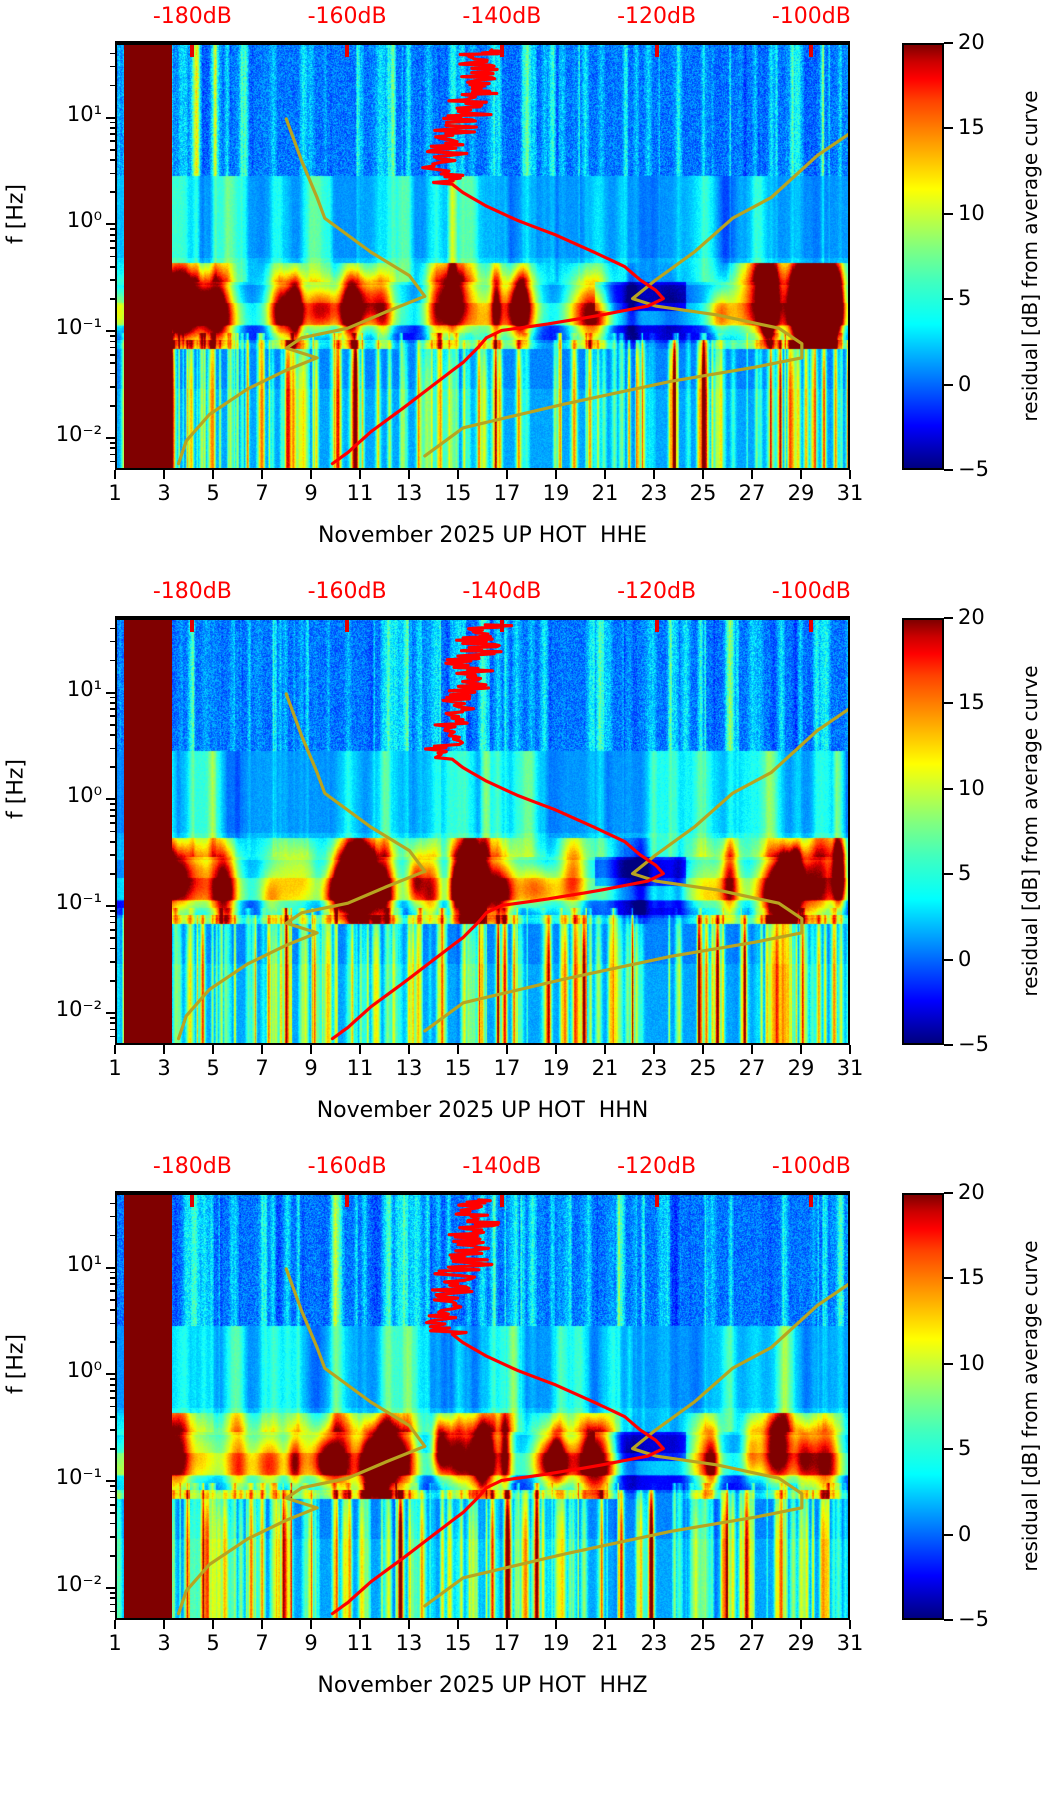  What do you see at coordinates (971, 1192) in the screenshot?
I see `colorbar-tick-label: 20` at bounding box center [971, 1192].